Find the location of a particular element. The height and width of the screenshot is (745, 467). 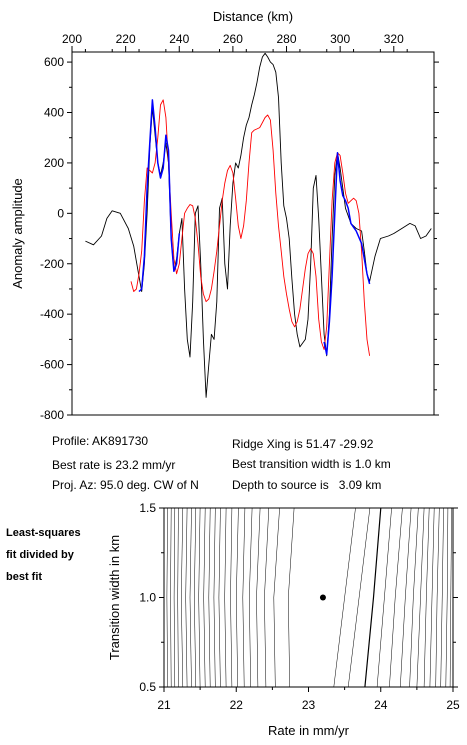

contour-x-axis-title: Rate in mm/yr is located at coordinates (309, 730).